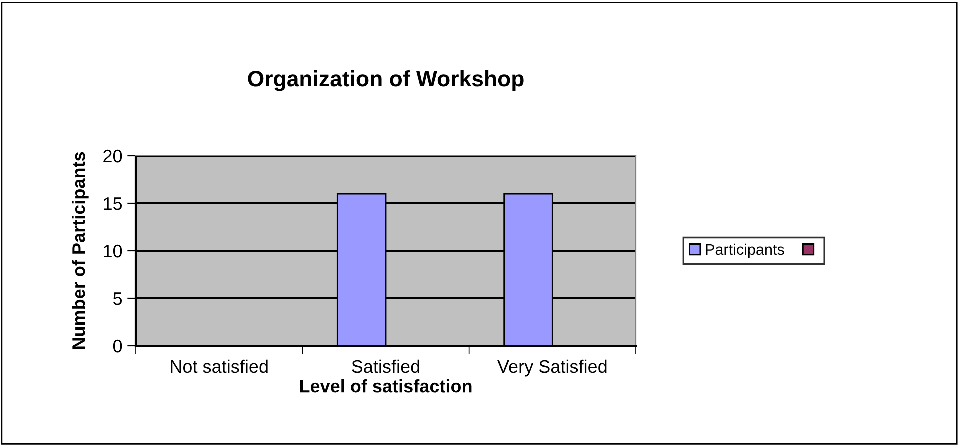  I want to click on y-tick-label: 15, so click(113, 204).